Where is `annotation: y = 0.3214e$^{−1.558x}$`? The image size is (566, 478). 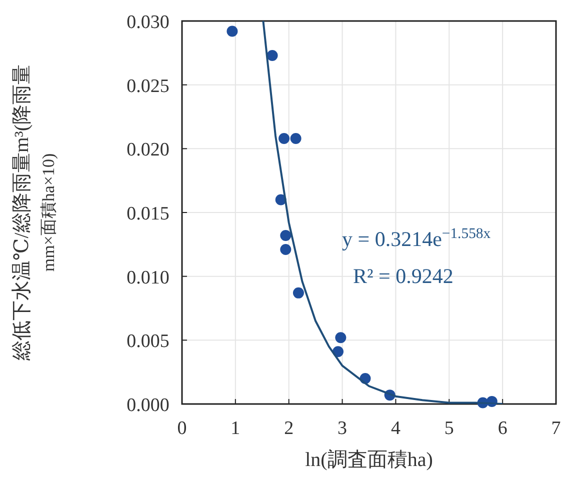 annotation: y = 0.3214e$^{−1.558x}$ is located at coordinates (417, 238).